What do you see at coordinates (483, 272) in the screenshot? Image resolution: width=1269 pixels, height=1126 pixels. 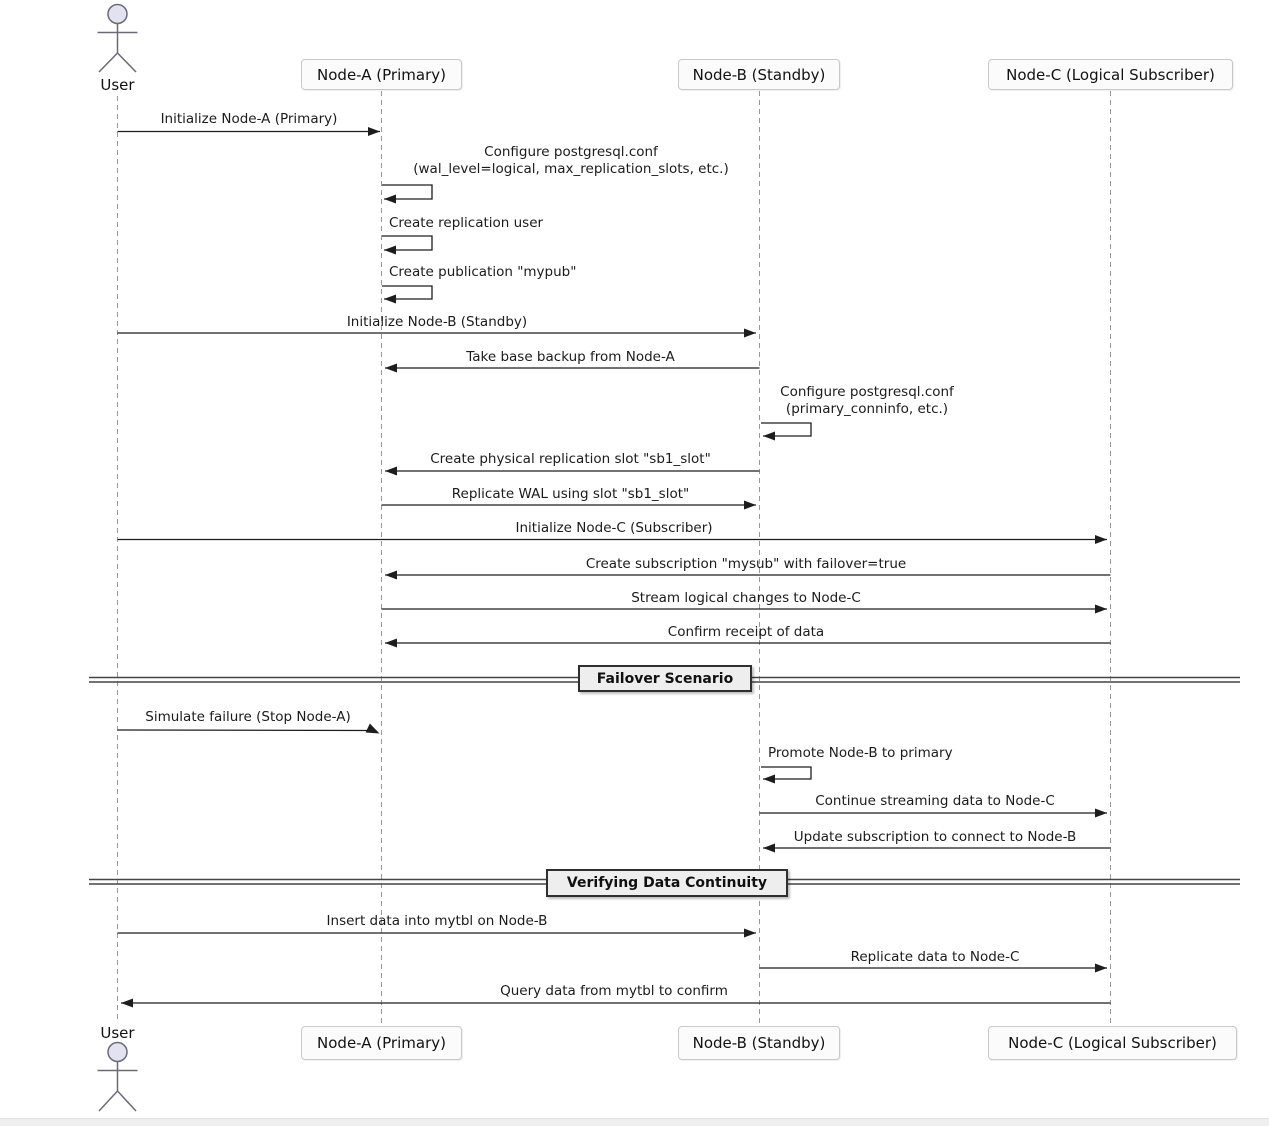 I see `message-label-3: Create publication "mypub"` at bounding box center [483, 272].